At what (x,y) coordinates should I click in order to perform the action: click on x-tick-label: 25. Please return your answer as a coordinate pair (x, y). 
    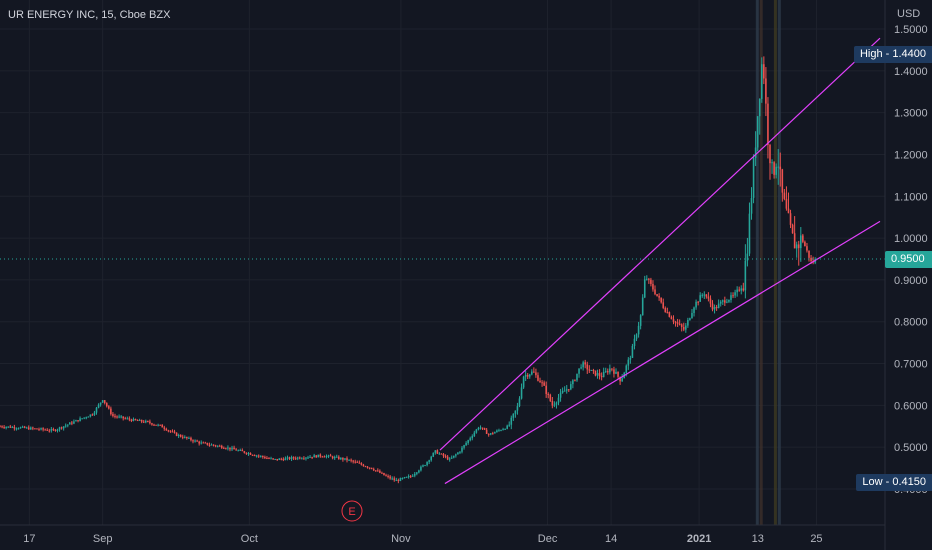
    Looking at the image, I should click on (816, 539).